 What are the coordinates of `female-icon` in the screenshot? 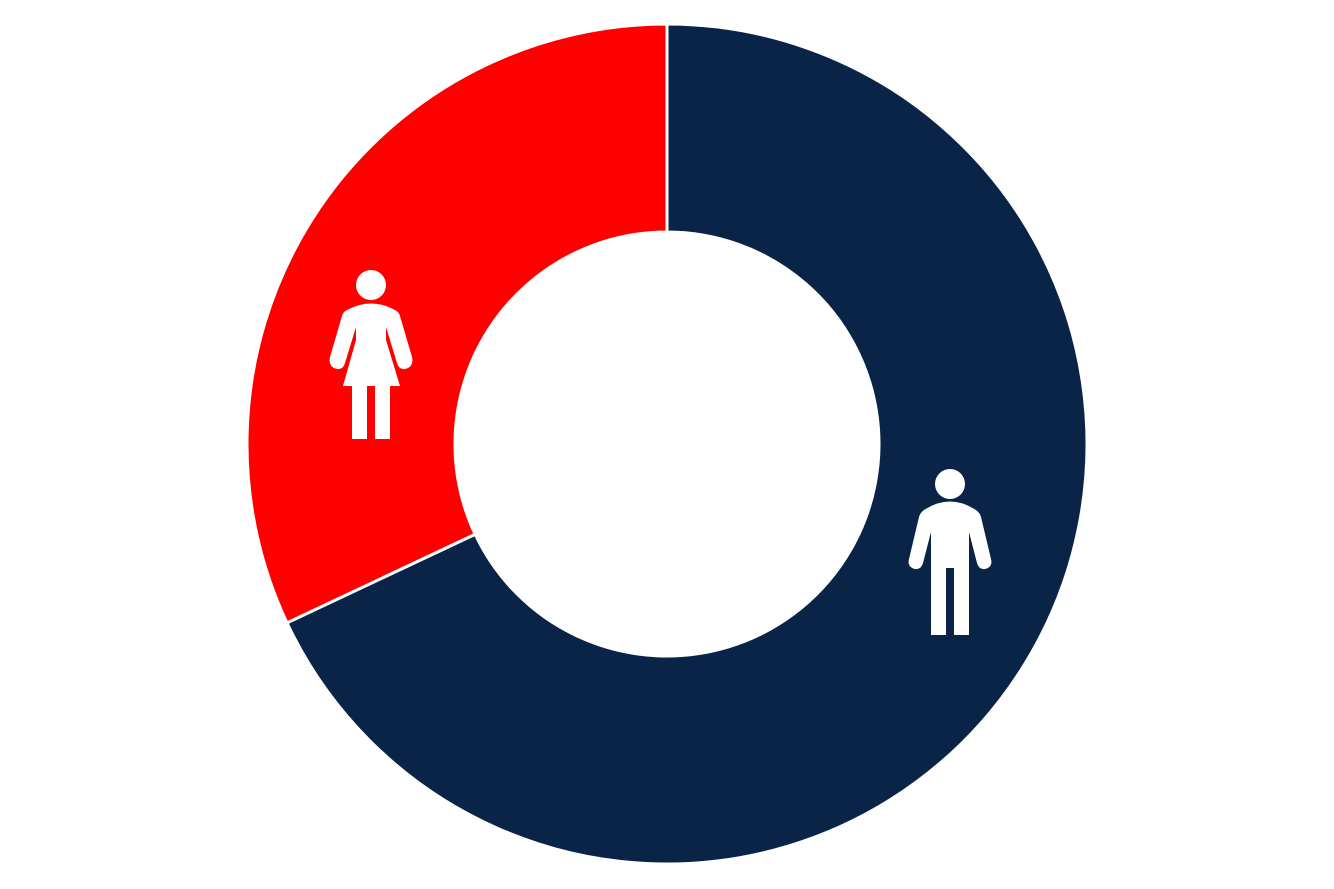 It's located at (371, 354).